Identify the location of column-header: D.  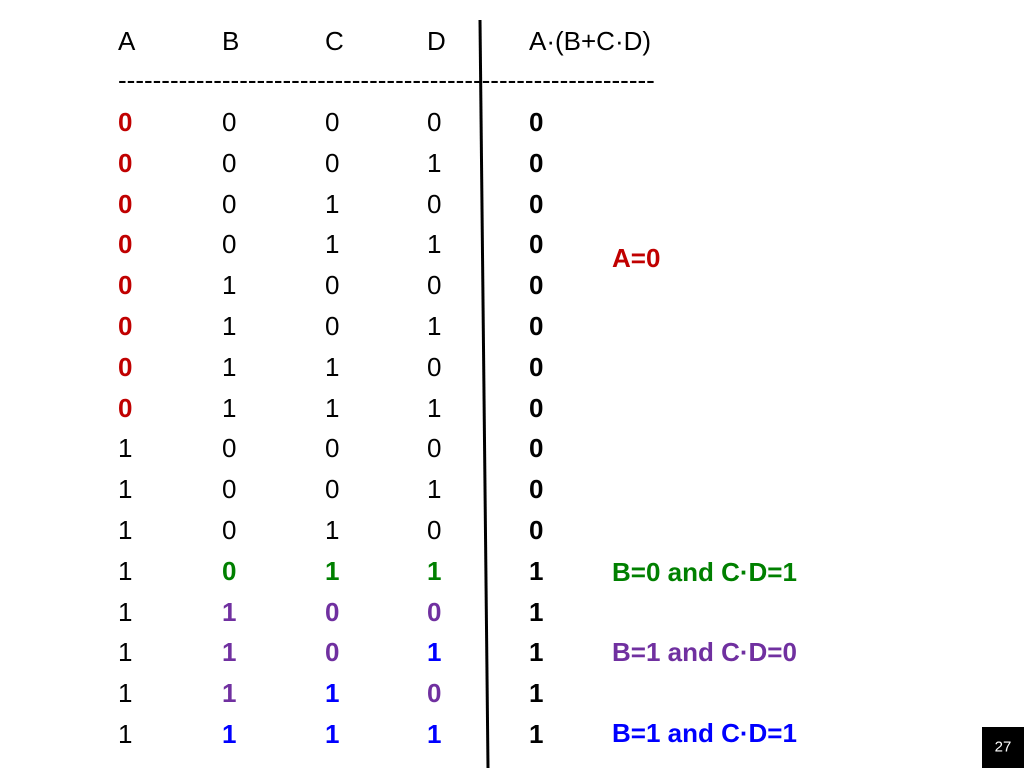
(436, 41).